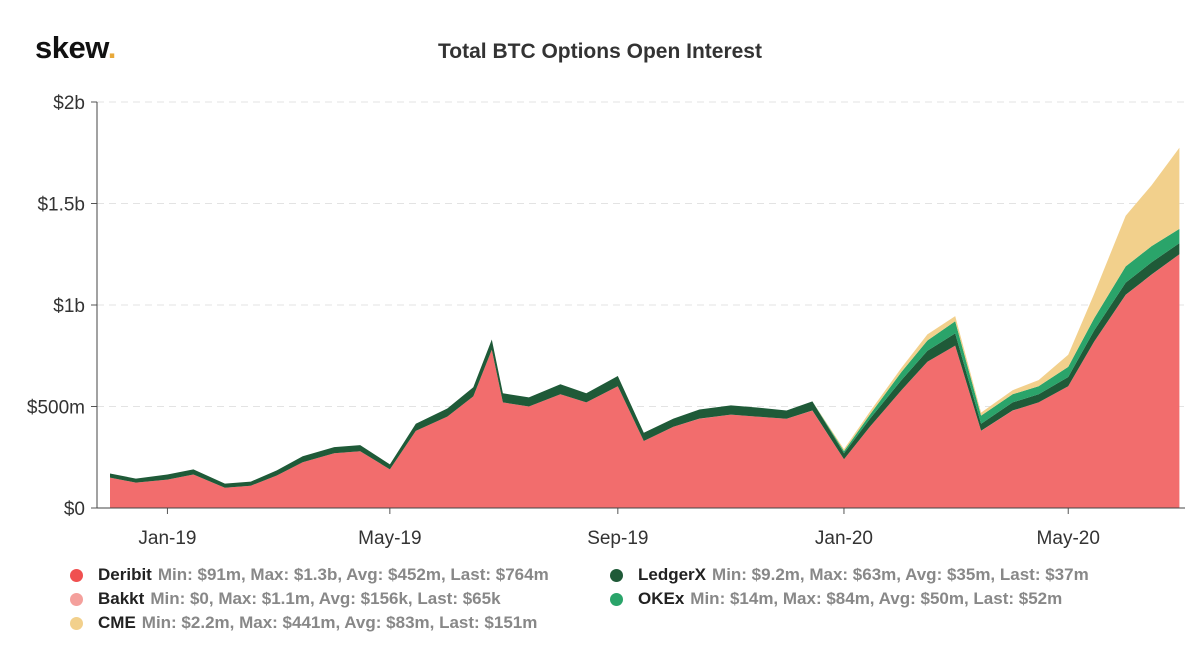  What do you see at coordinates (389, 538) in the screenshot?
I see `x-tick-label: May-19` at bounding box center [389, 538].